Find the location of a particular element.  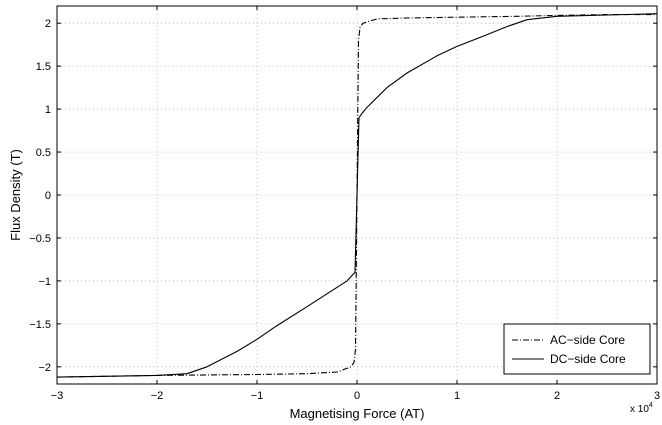

y-tick-label: −2 is located at coordinates (44, 368).